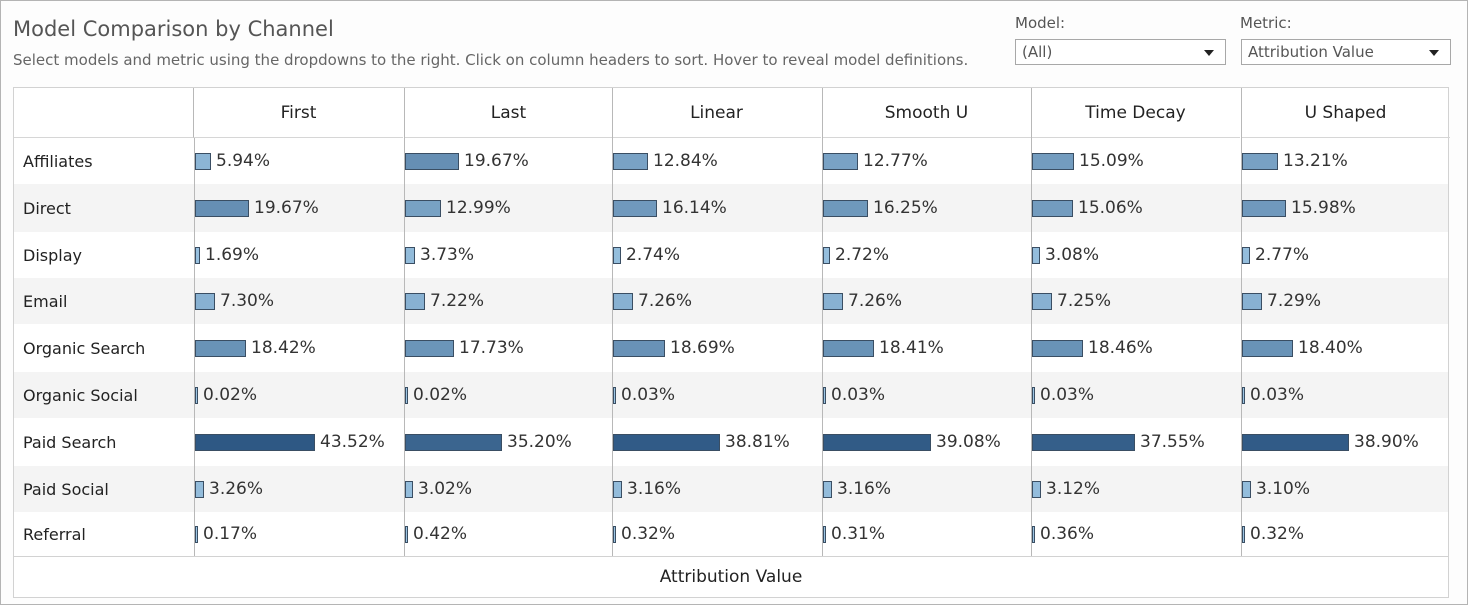  What do you see at coordinates (614, 534) in the screenshot?
I see `bar-linear-referral` at bounding box center [614, 534].